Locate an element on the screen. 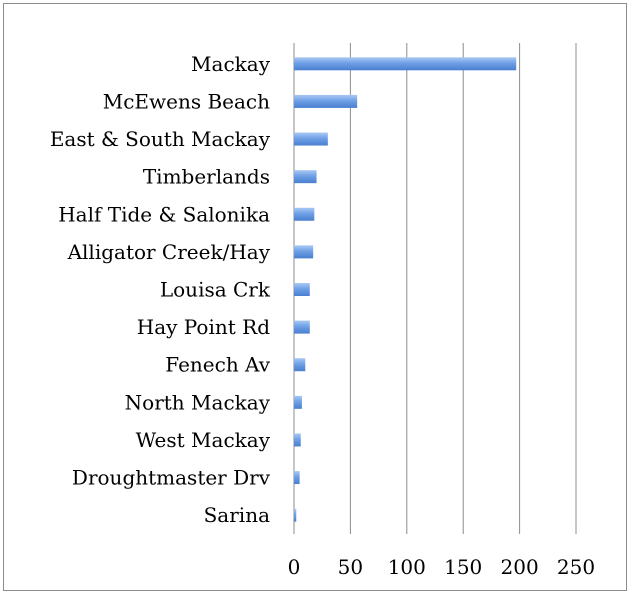 This screenshot has height=596, width=632. category-label: Fenech Av is located at coordinates (217, 365).